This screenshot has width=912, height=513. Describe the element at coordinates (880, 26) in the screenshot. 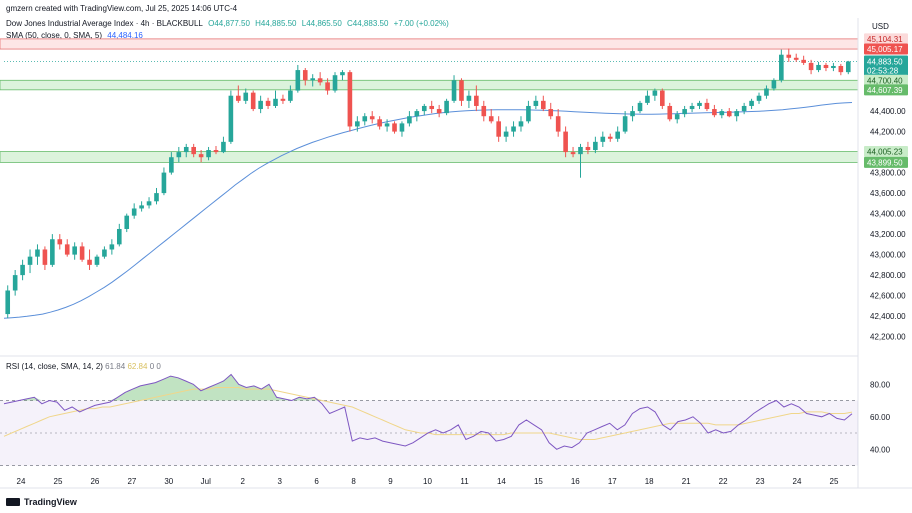

I see `currency-label: USD` at that location.